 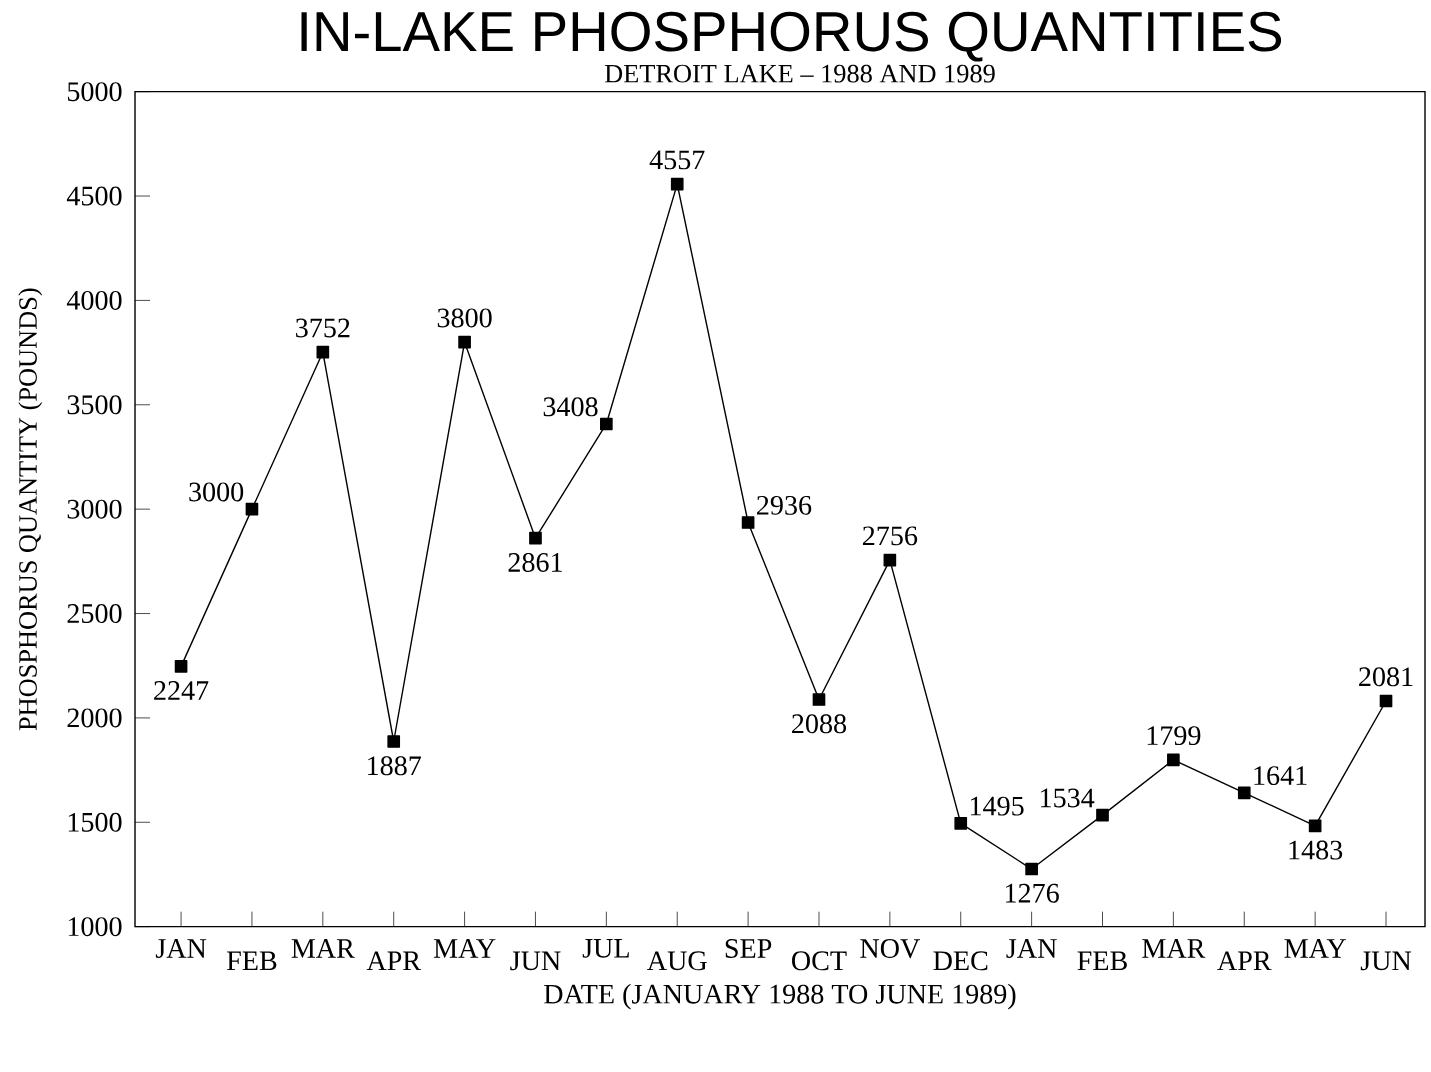 I want to click on data-label: 2081, so click(x=1386, y=677).